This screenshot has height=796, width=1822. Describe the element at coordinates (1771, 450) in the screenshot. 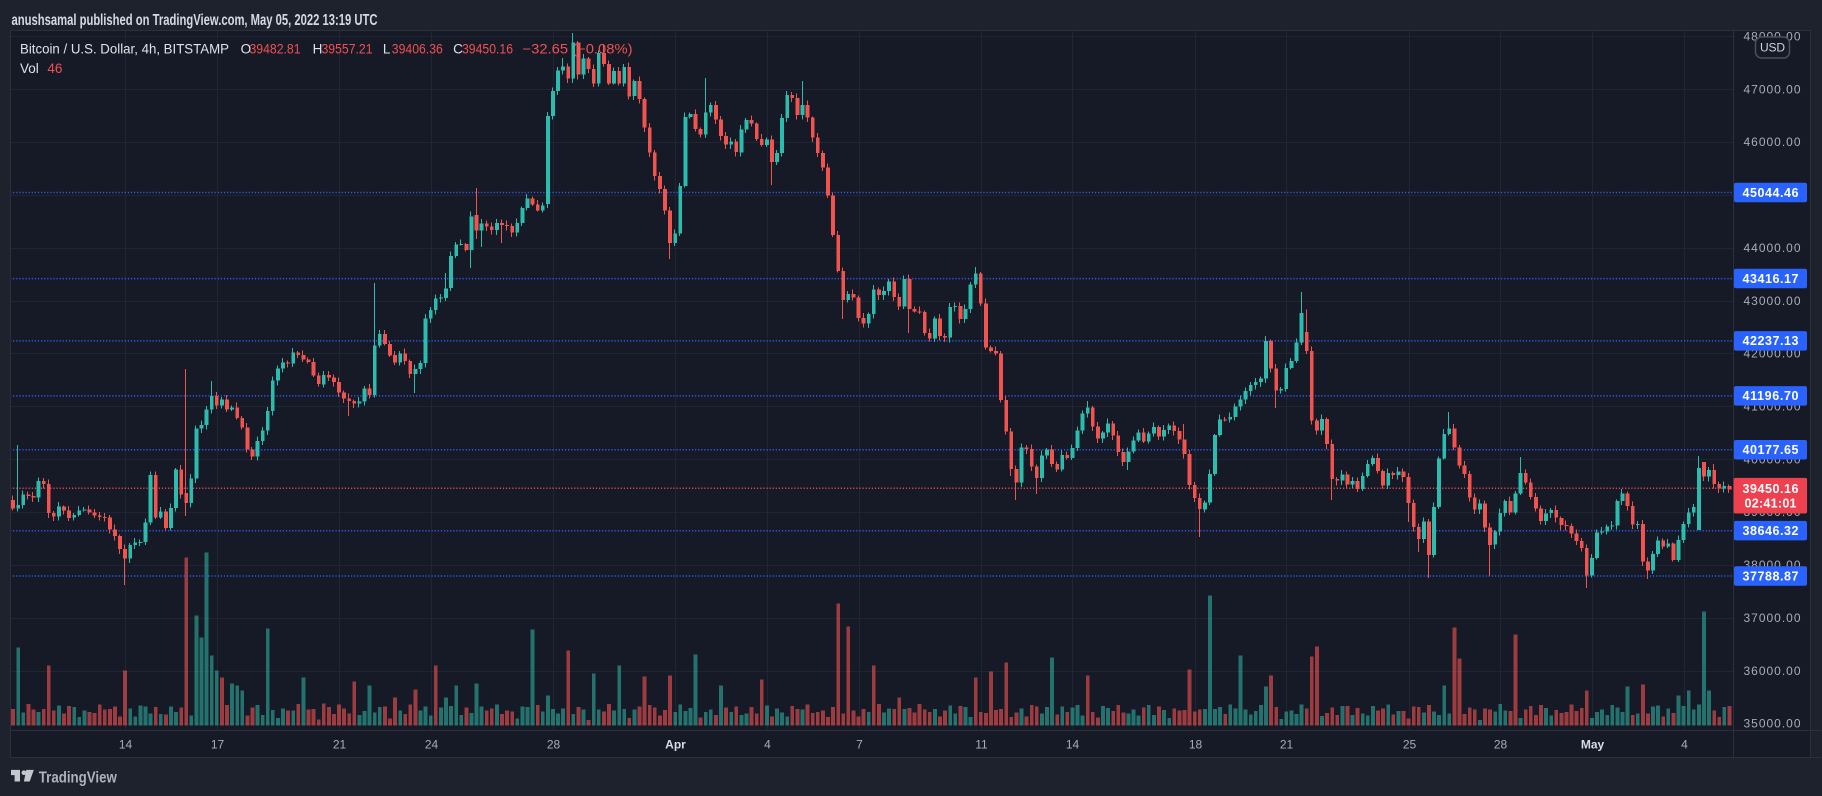

I see `svg-text: 40177.65` at that location.